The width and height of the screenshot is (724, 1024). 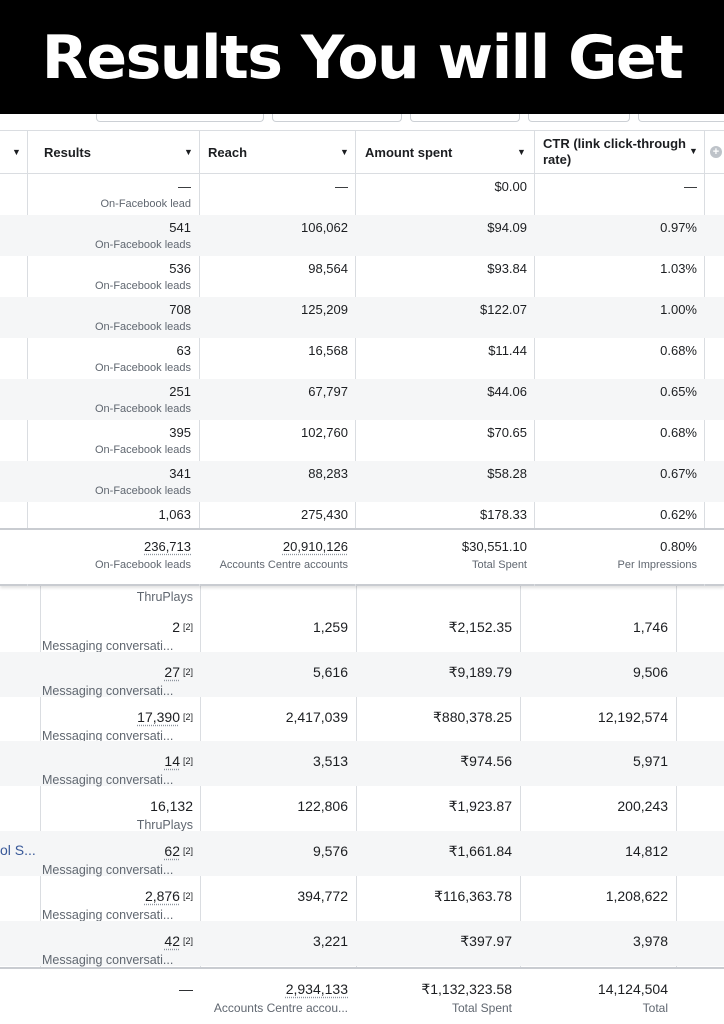 What do you see at coordinates (650, 627) in the screenshot?
I see `impressions-value: 1,746` at bounding box center [650, 627].